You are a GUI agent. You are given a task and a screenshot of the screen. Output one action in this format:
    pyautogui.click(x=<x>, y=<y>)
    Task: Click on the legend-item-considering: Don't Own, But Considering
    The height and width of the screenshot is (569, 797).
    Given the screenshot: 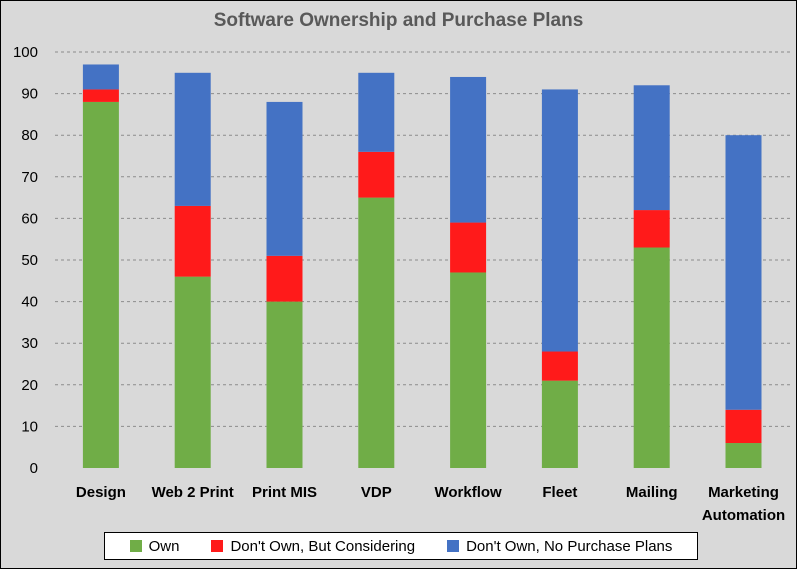 What is the action you would take?
    pyautogui.click(x=313, y=546)
    